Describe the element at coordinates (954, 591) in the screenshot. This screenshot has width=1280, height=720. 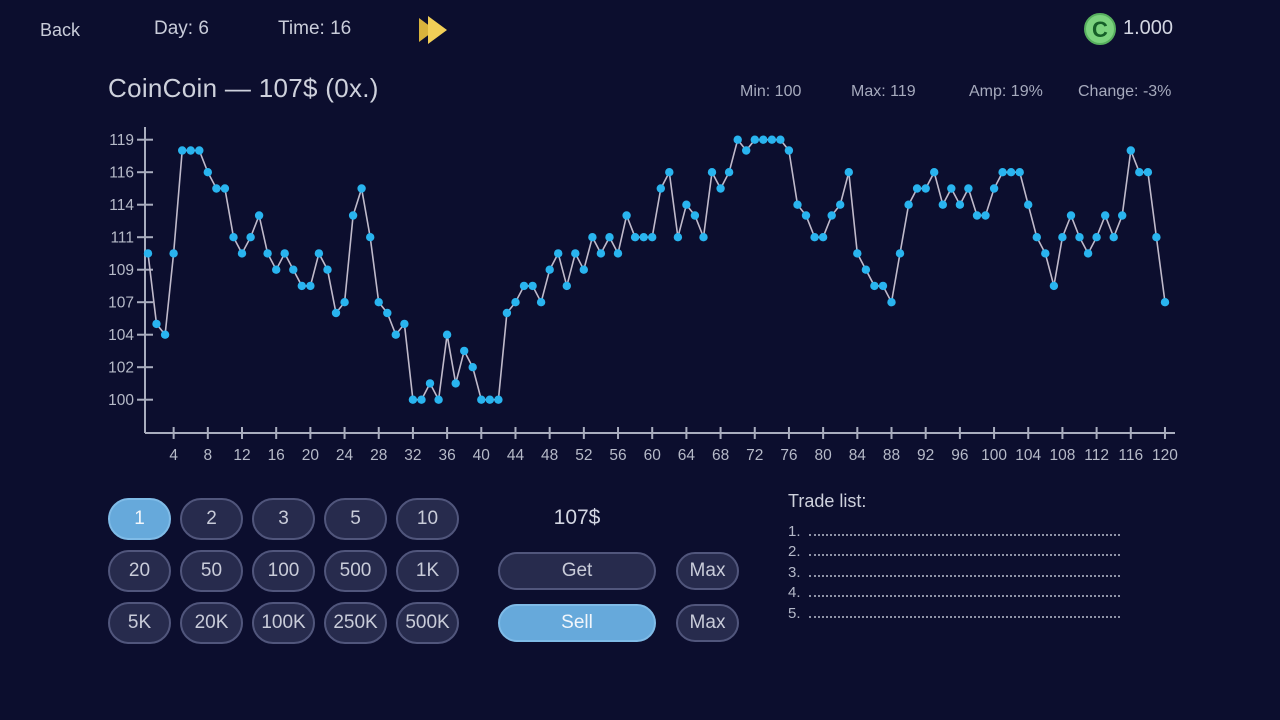
I see `trade-list-row: 4.` at that location.